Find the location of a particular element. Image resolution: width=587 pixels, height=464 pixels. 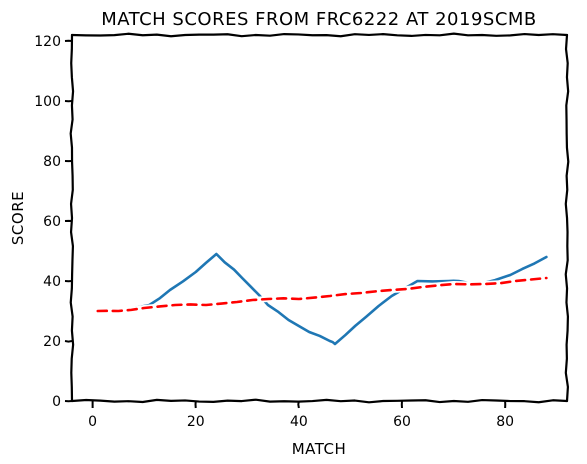

x-tick-label: 0 is located at coordinates (92, 422).